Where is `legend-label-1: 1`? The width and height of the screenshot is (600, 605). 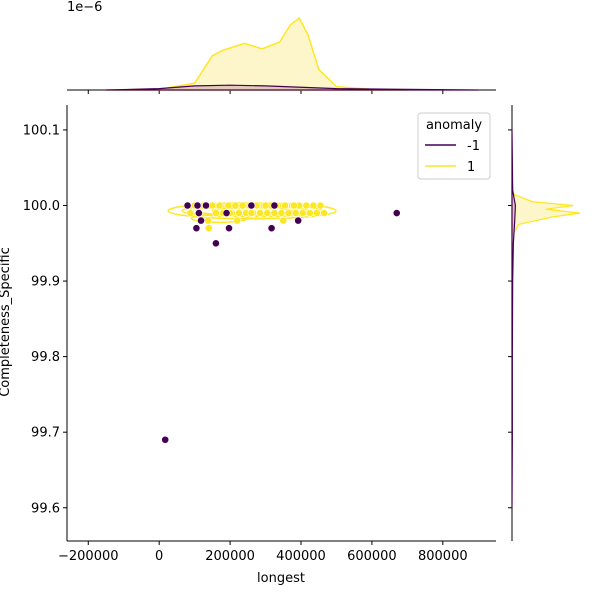 legend-label-1: 1 is located at coordinates (471, 167).